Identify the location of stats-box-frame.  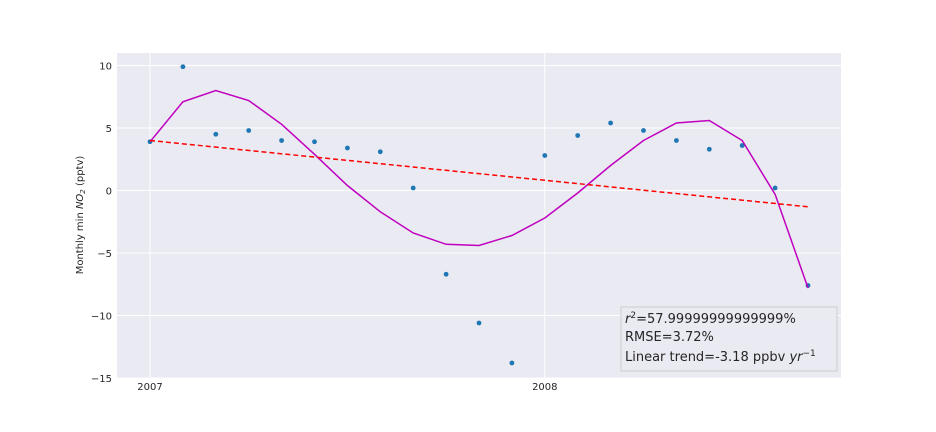
(729, 339).